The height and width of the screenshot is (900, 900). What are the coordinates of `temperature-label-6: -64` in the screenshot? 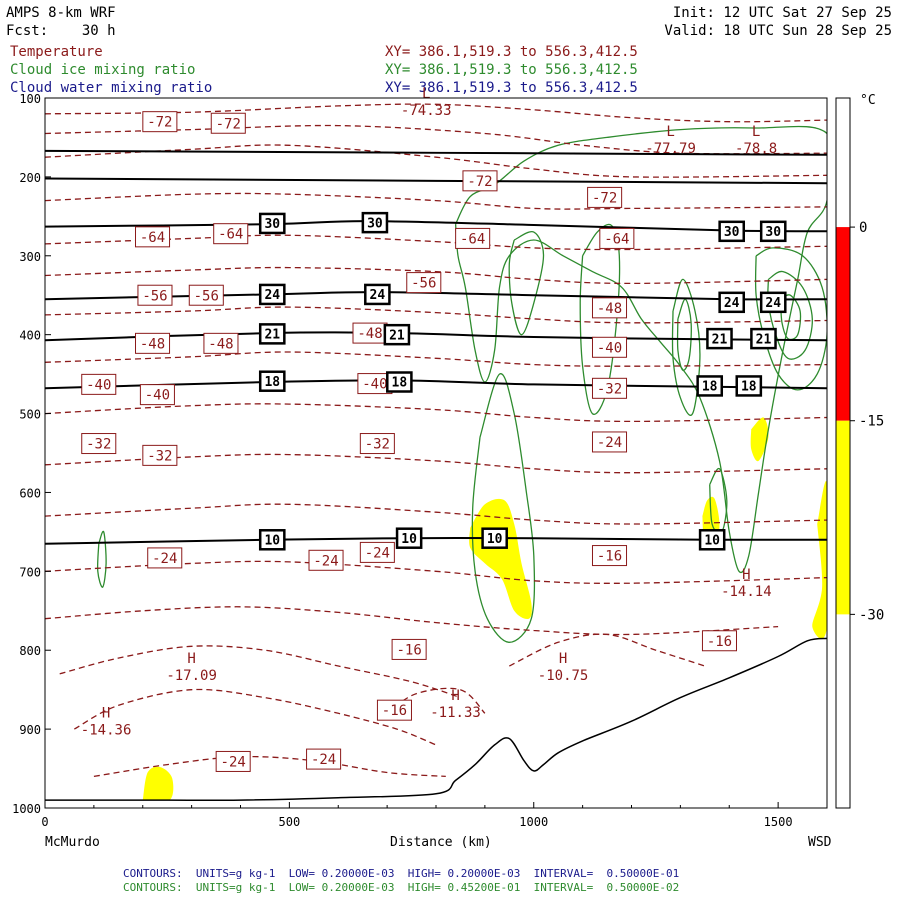 It's located at (473, 238).